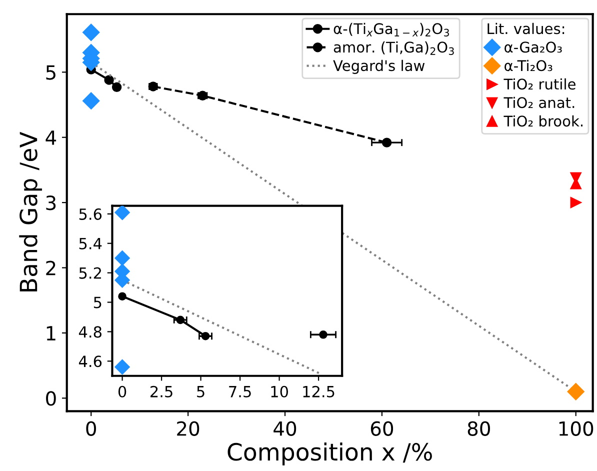 The height and width of the screenshot is (471, 597). I want to click on y-tick-label: 5.6, so click(90, 214).